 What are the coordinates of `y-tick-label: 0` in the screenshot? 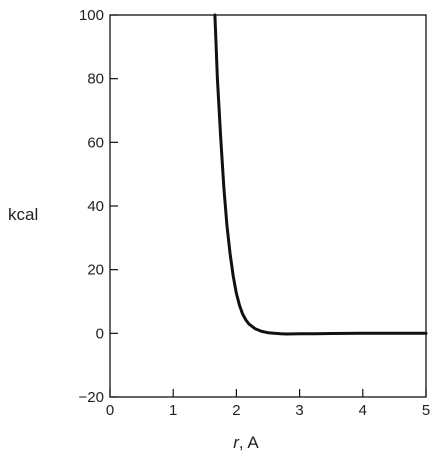 It's located at (100, 333).